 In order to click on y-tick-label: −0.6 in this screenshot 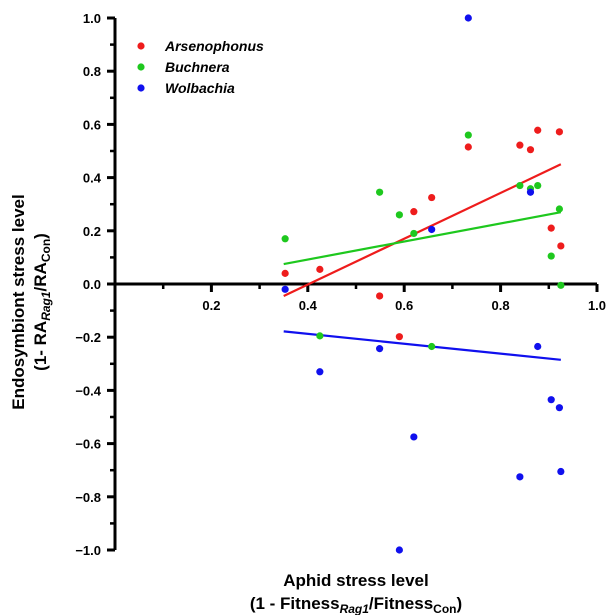, I will do `click(88, 444)`.